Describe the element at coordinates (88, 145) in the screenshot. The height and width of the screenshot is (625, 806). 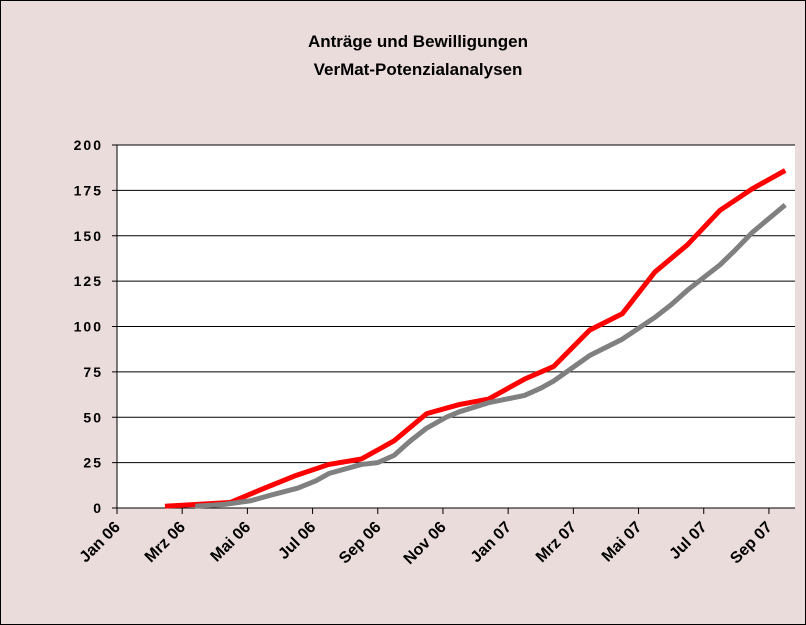
I see `y-tick-label: 200` at that location.